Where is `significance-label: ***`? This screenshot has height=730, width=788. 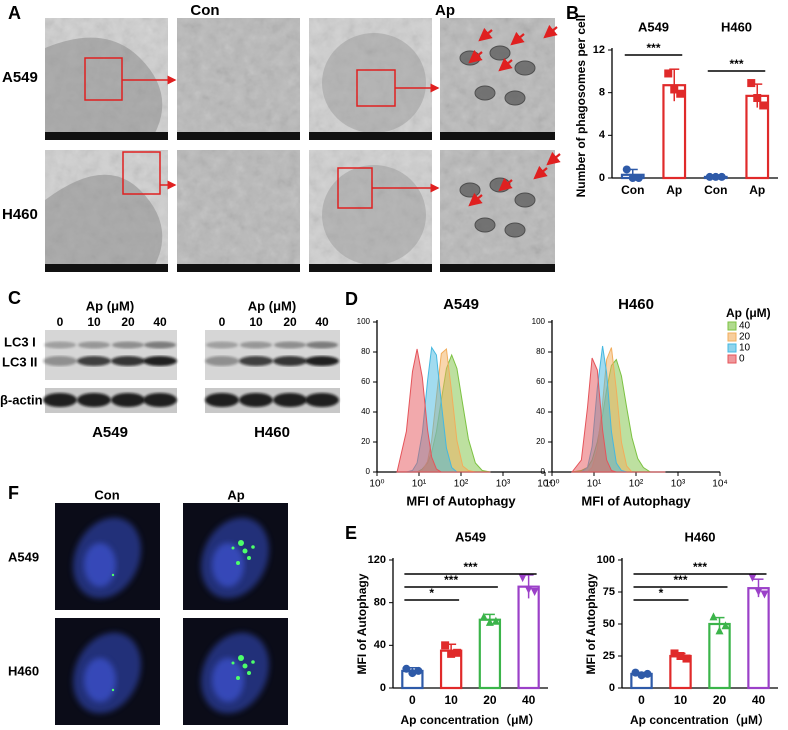 significance-label: *** is located at coordinates (653, 48).